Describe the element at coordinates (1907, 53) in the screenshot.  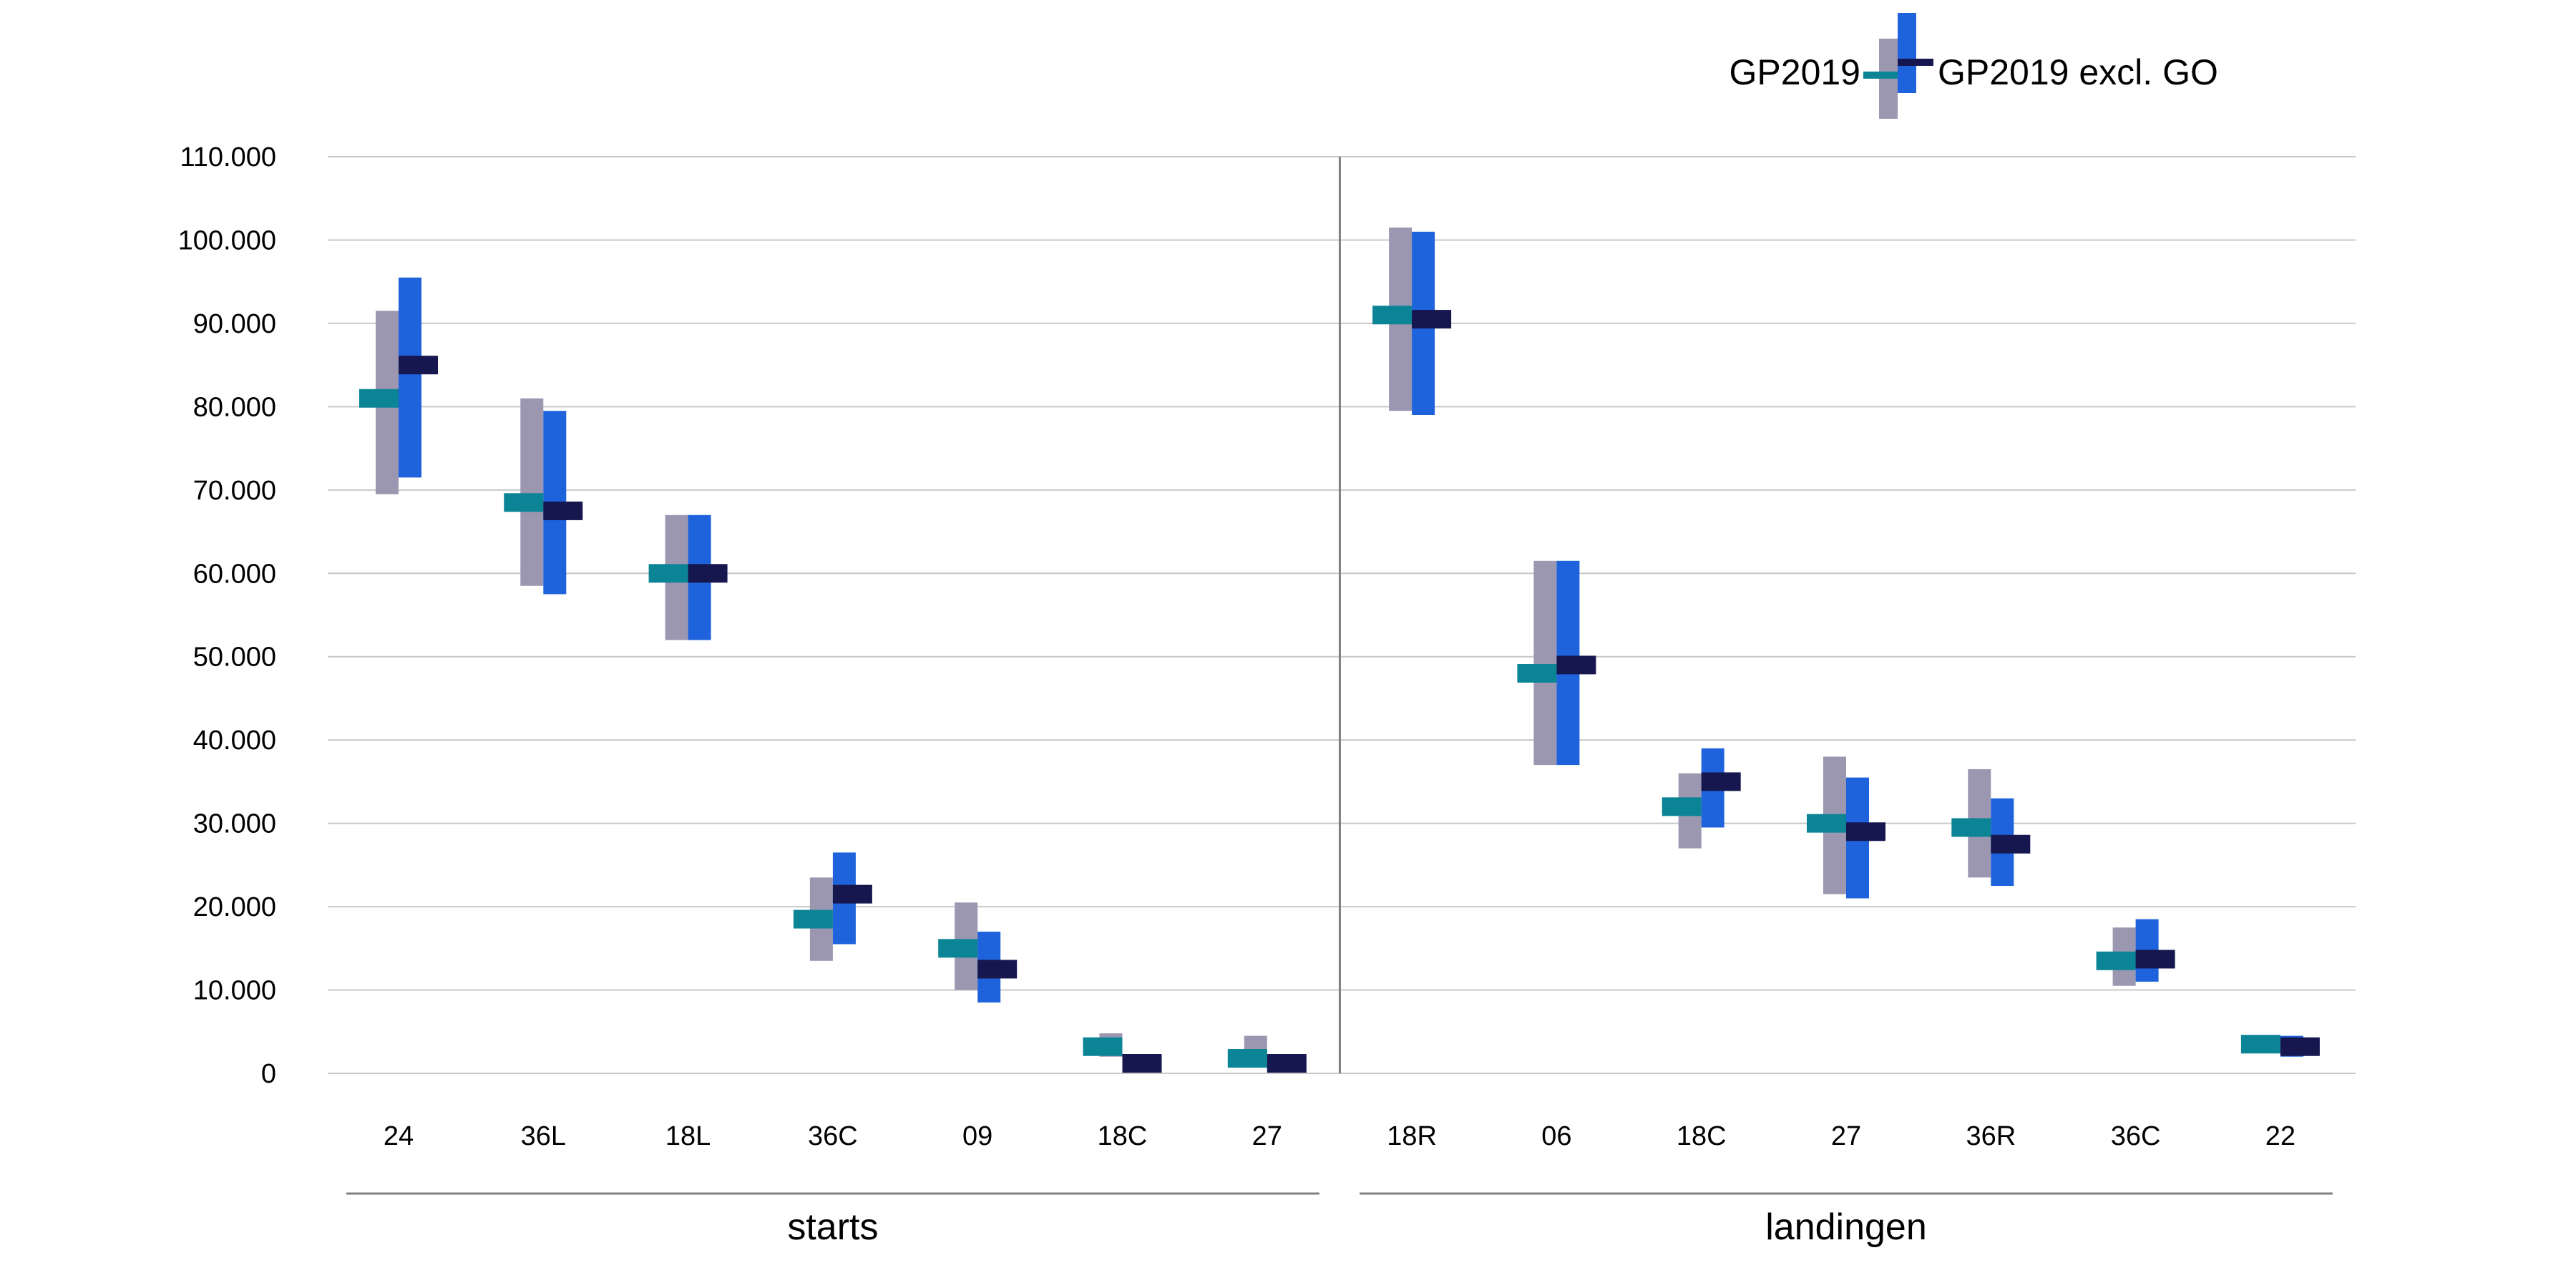
I see `legend-swatch-excl-range` at that location.